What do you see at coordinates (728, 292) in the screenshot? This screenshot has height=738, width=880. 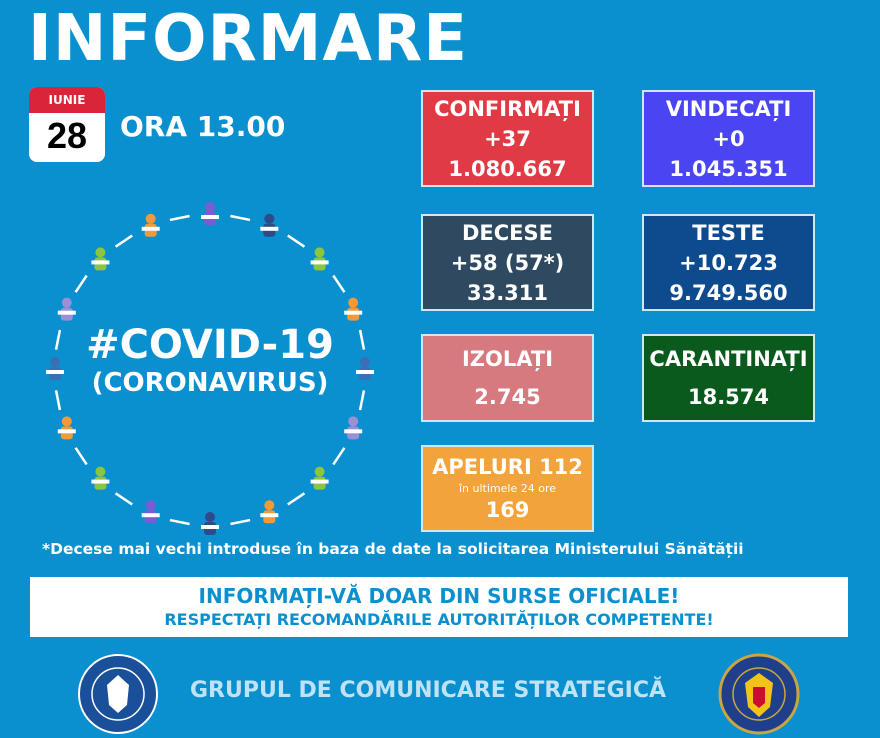 I see `stat-total: 9.749.560` at bounding box center [728, 292].